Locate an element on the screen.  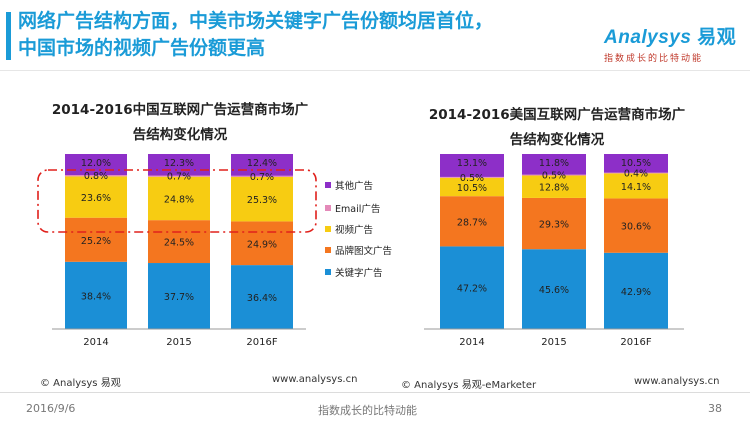
x-tick-us-2014: 2014 is located at coordinates (471, 342).